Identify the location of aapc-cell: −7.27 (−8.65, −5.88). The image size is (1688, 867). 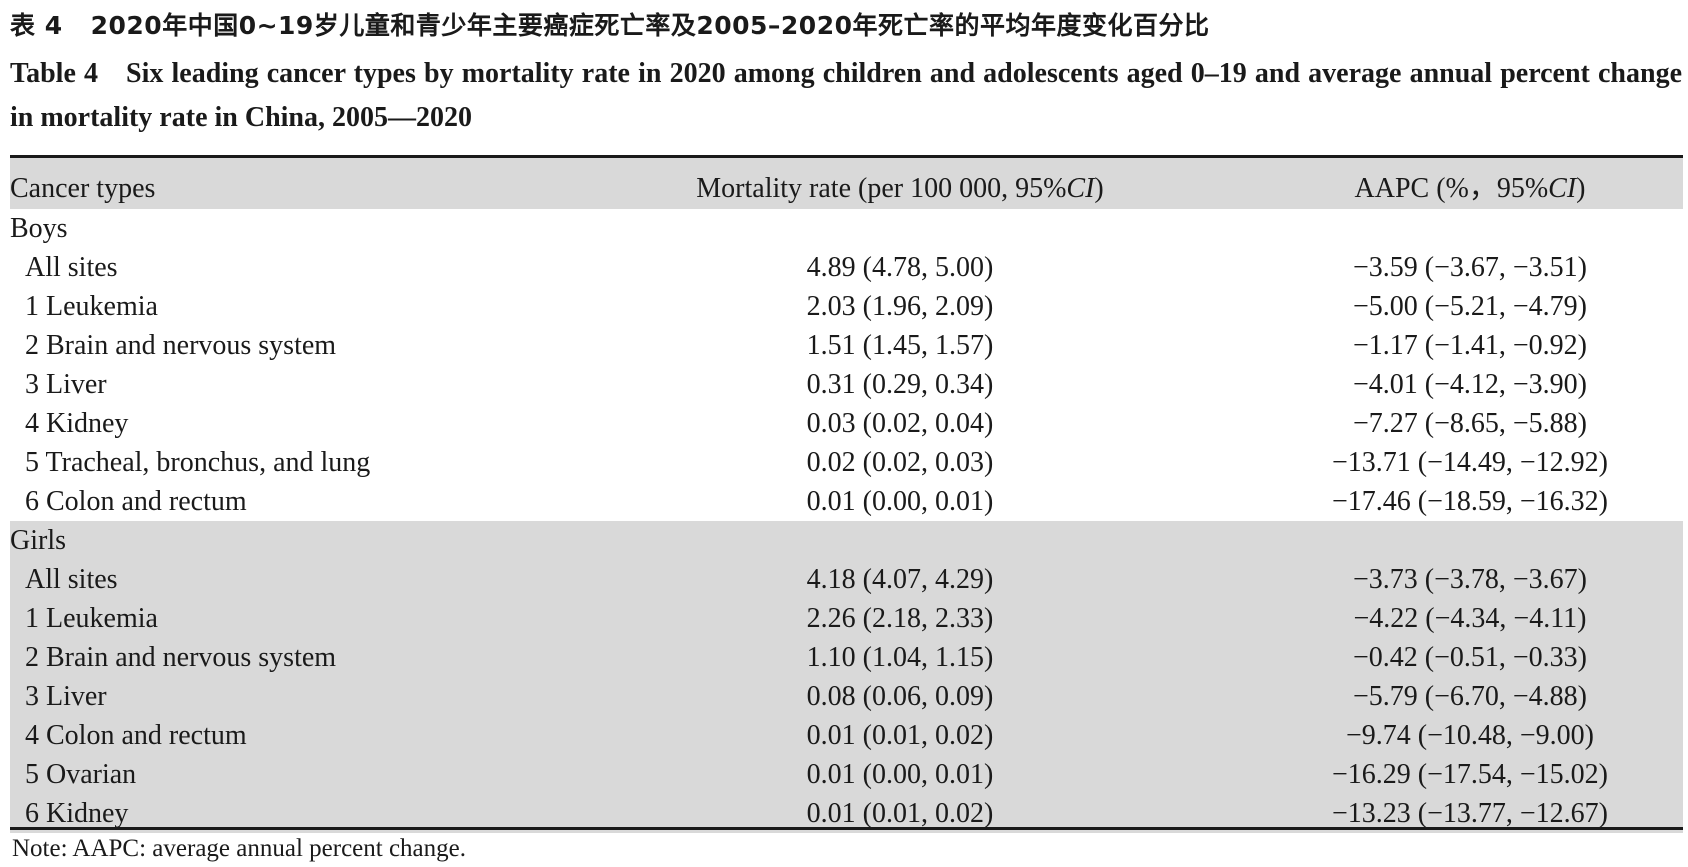
(1470, 423).